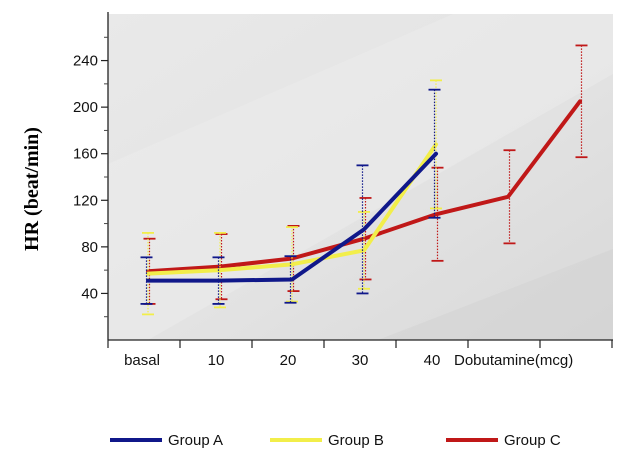  I want to click on x-tick-label: 30, so click(360, 360).